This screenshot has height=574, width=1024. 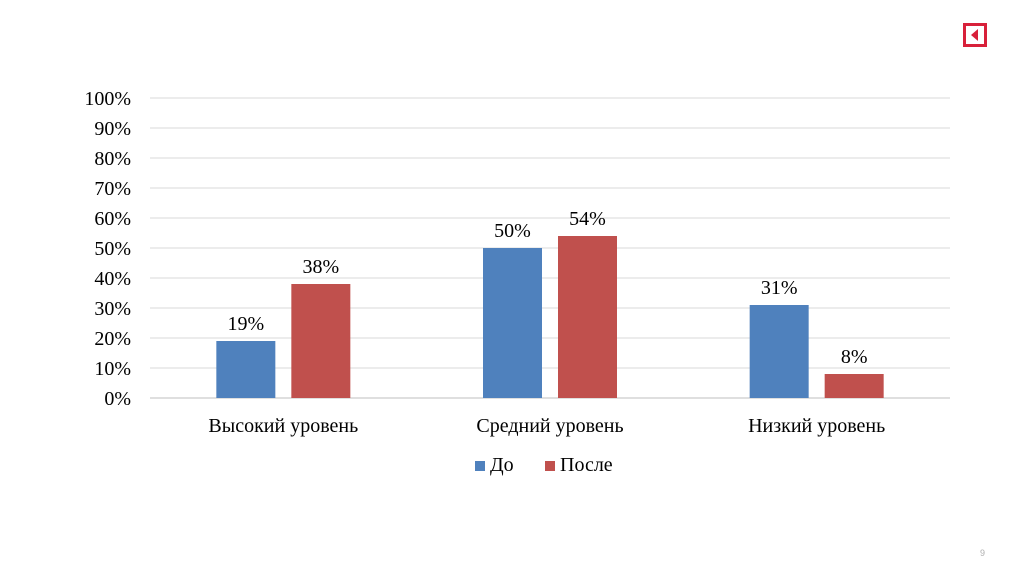 What do you see at coordinates (544, 465) in the screenshot?
I see `legend: До После` at bounding box center [544, 465].